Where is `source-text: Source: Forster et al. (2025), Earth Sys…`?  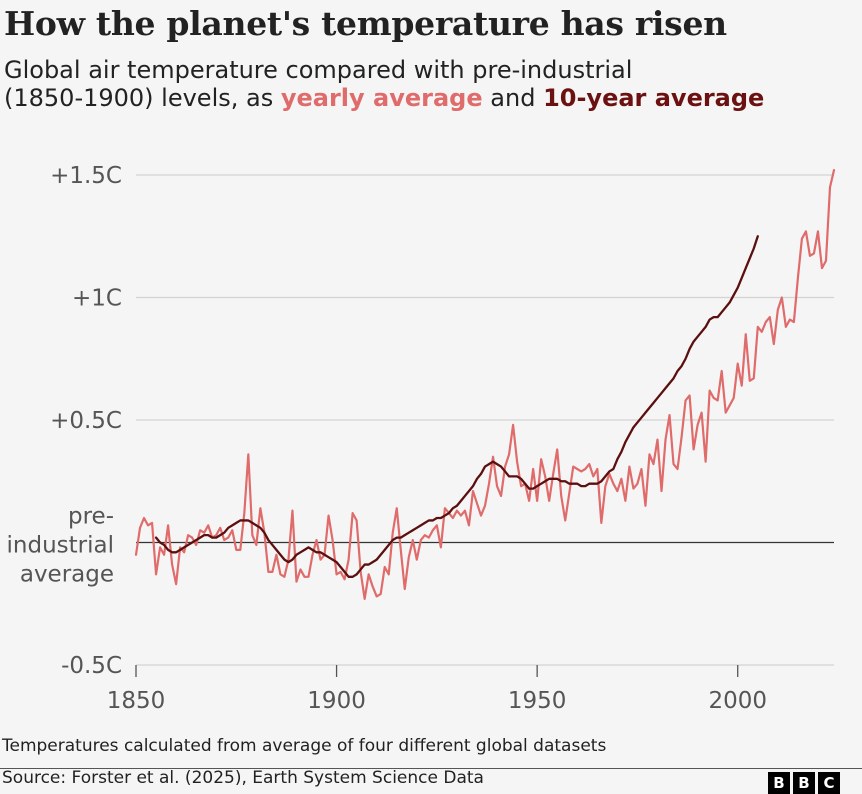
source-text: Source: Forster et al. (2025), Earth Sys… is located at coordinates (243, 778).